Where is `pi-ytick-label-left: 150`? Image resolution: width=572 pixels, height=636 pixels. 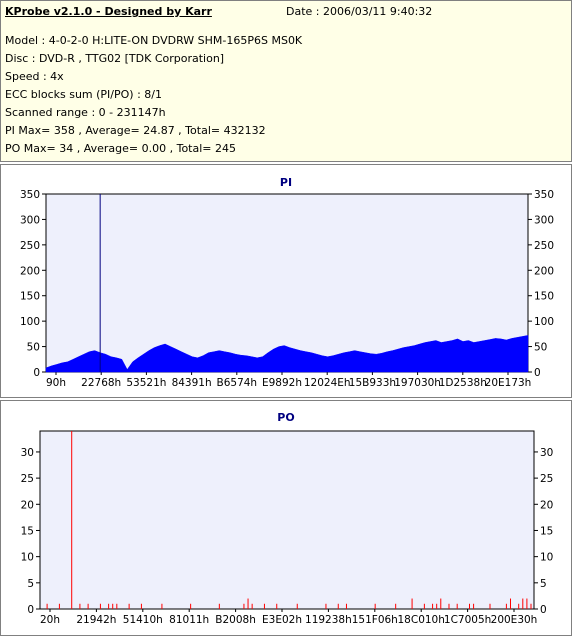 pi-ytick-label-left: 150 is located at coordinates (30, 297).